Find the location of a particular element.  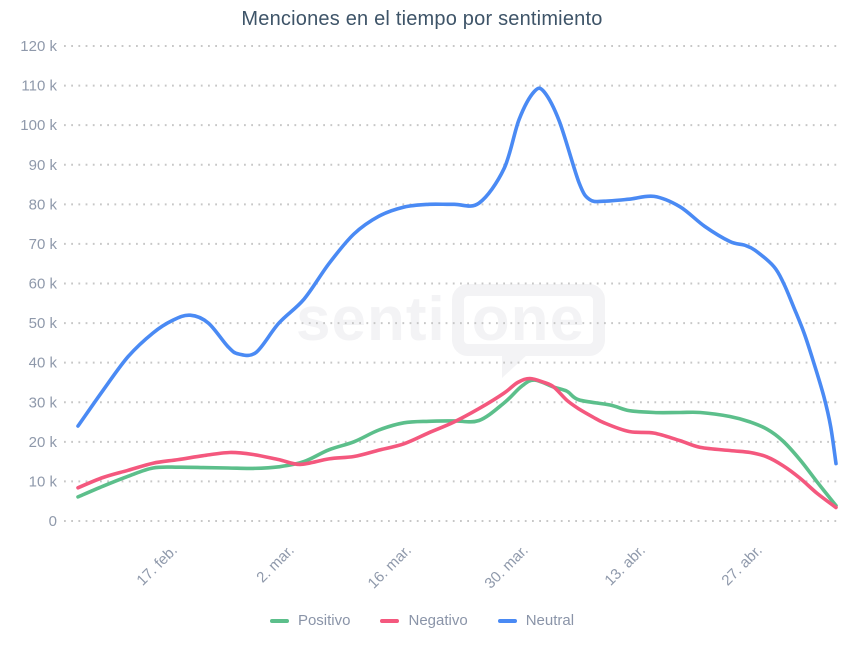

watermark-bubble-tail is located at coordinates (514, 366).